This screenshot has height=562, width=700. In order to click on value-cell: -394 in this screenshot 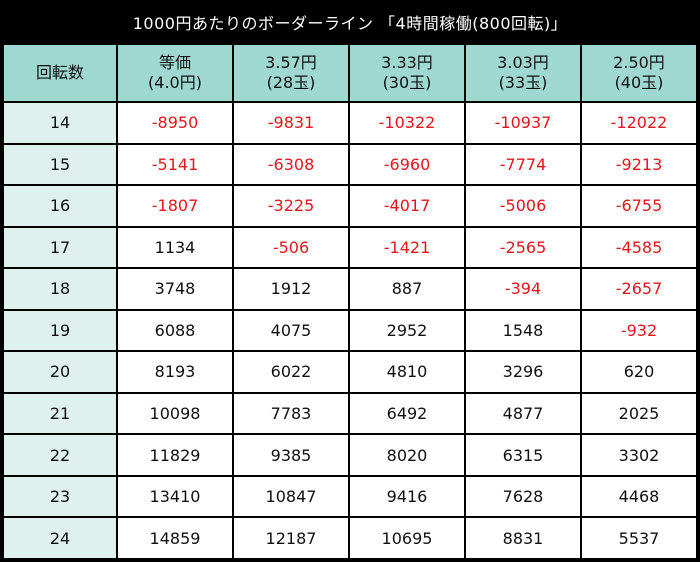, I will do `click(523, 289)`.